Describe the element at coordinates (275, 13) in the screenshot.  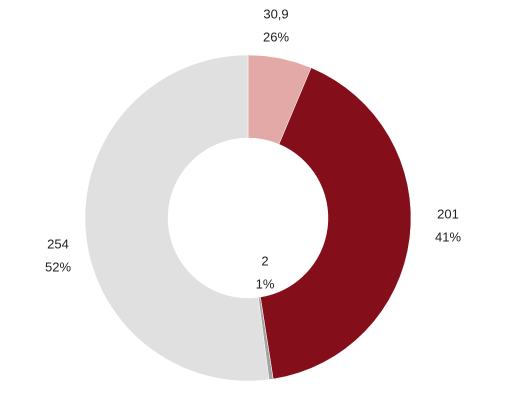
I see `value-label: 30,9` at that location.